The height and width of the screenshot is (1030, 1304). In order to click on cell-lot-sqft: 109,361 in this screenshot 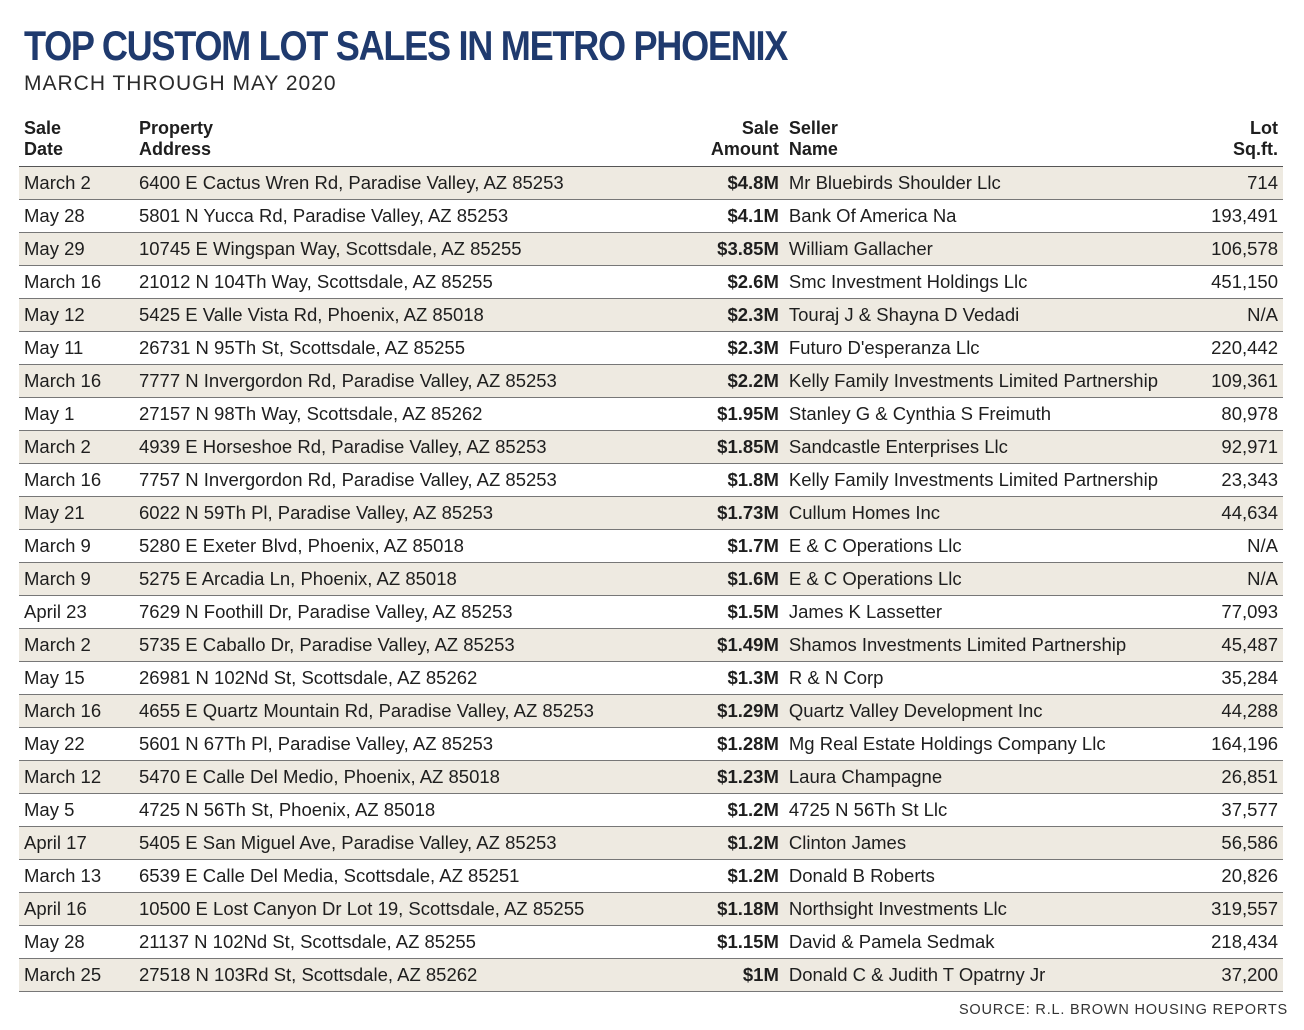, I will do `click(1222, 381)`.